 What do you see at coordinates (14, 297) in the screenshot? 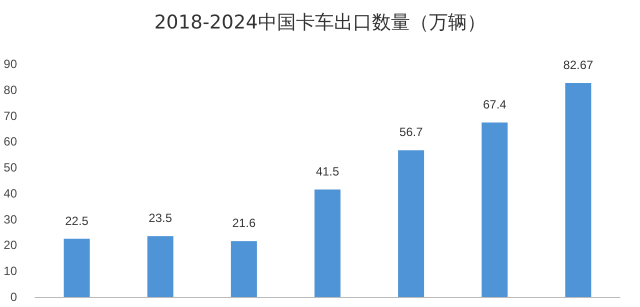
I see `y-tick-label: 0` at bounding box center [14, 297].